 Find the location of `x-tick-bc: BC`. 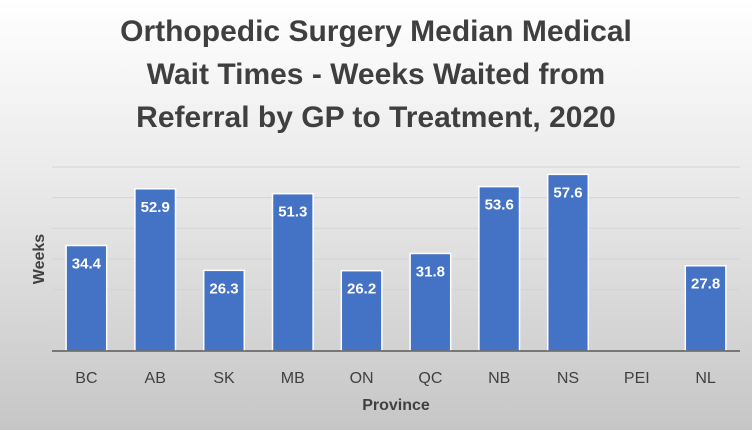

x-tick-bc: BC is located at coordinates (86, 378).